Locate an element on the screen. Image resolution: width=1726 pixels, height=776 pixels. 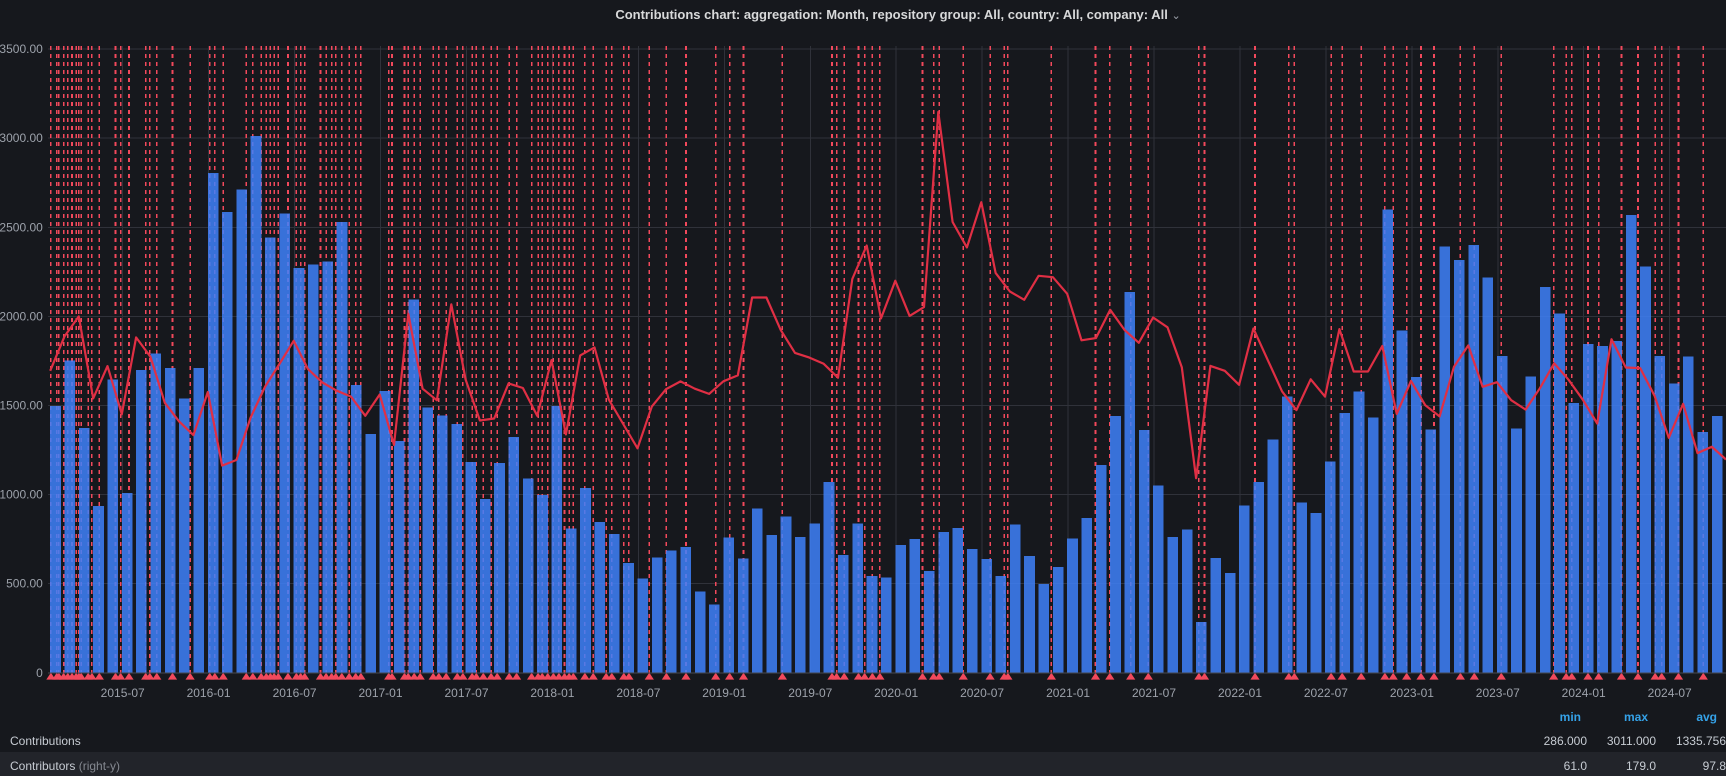
svg-text: 2022-07 is located at coordinates (1326, 693).